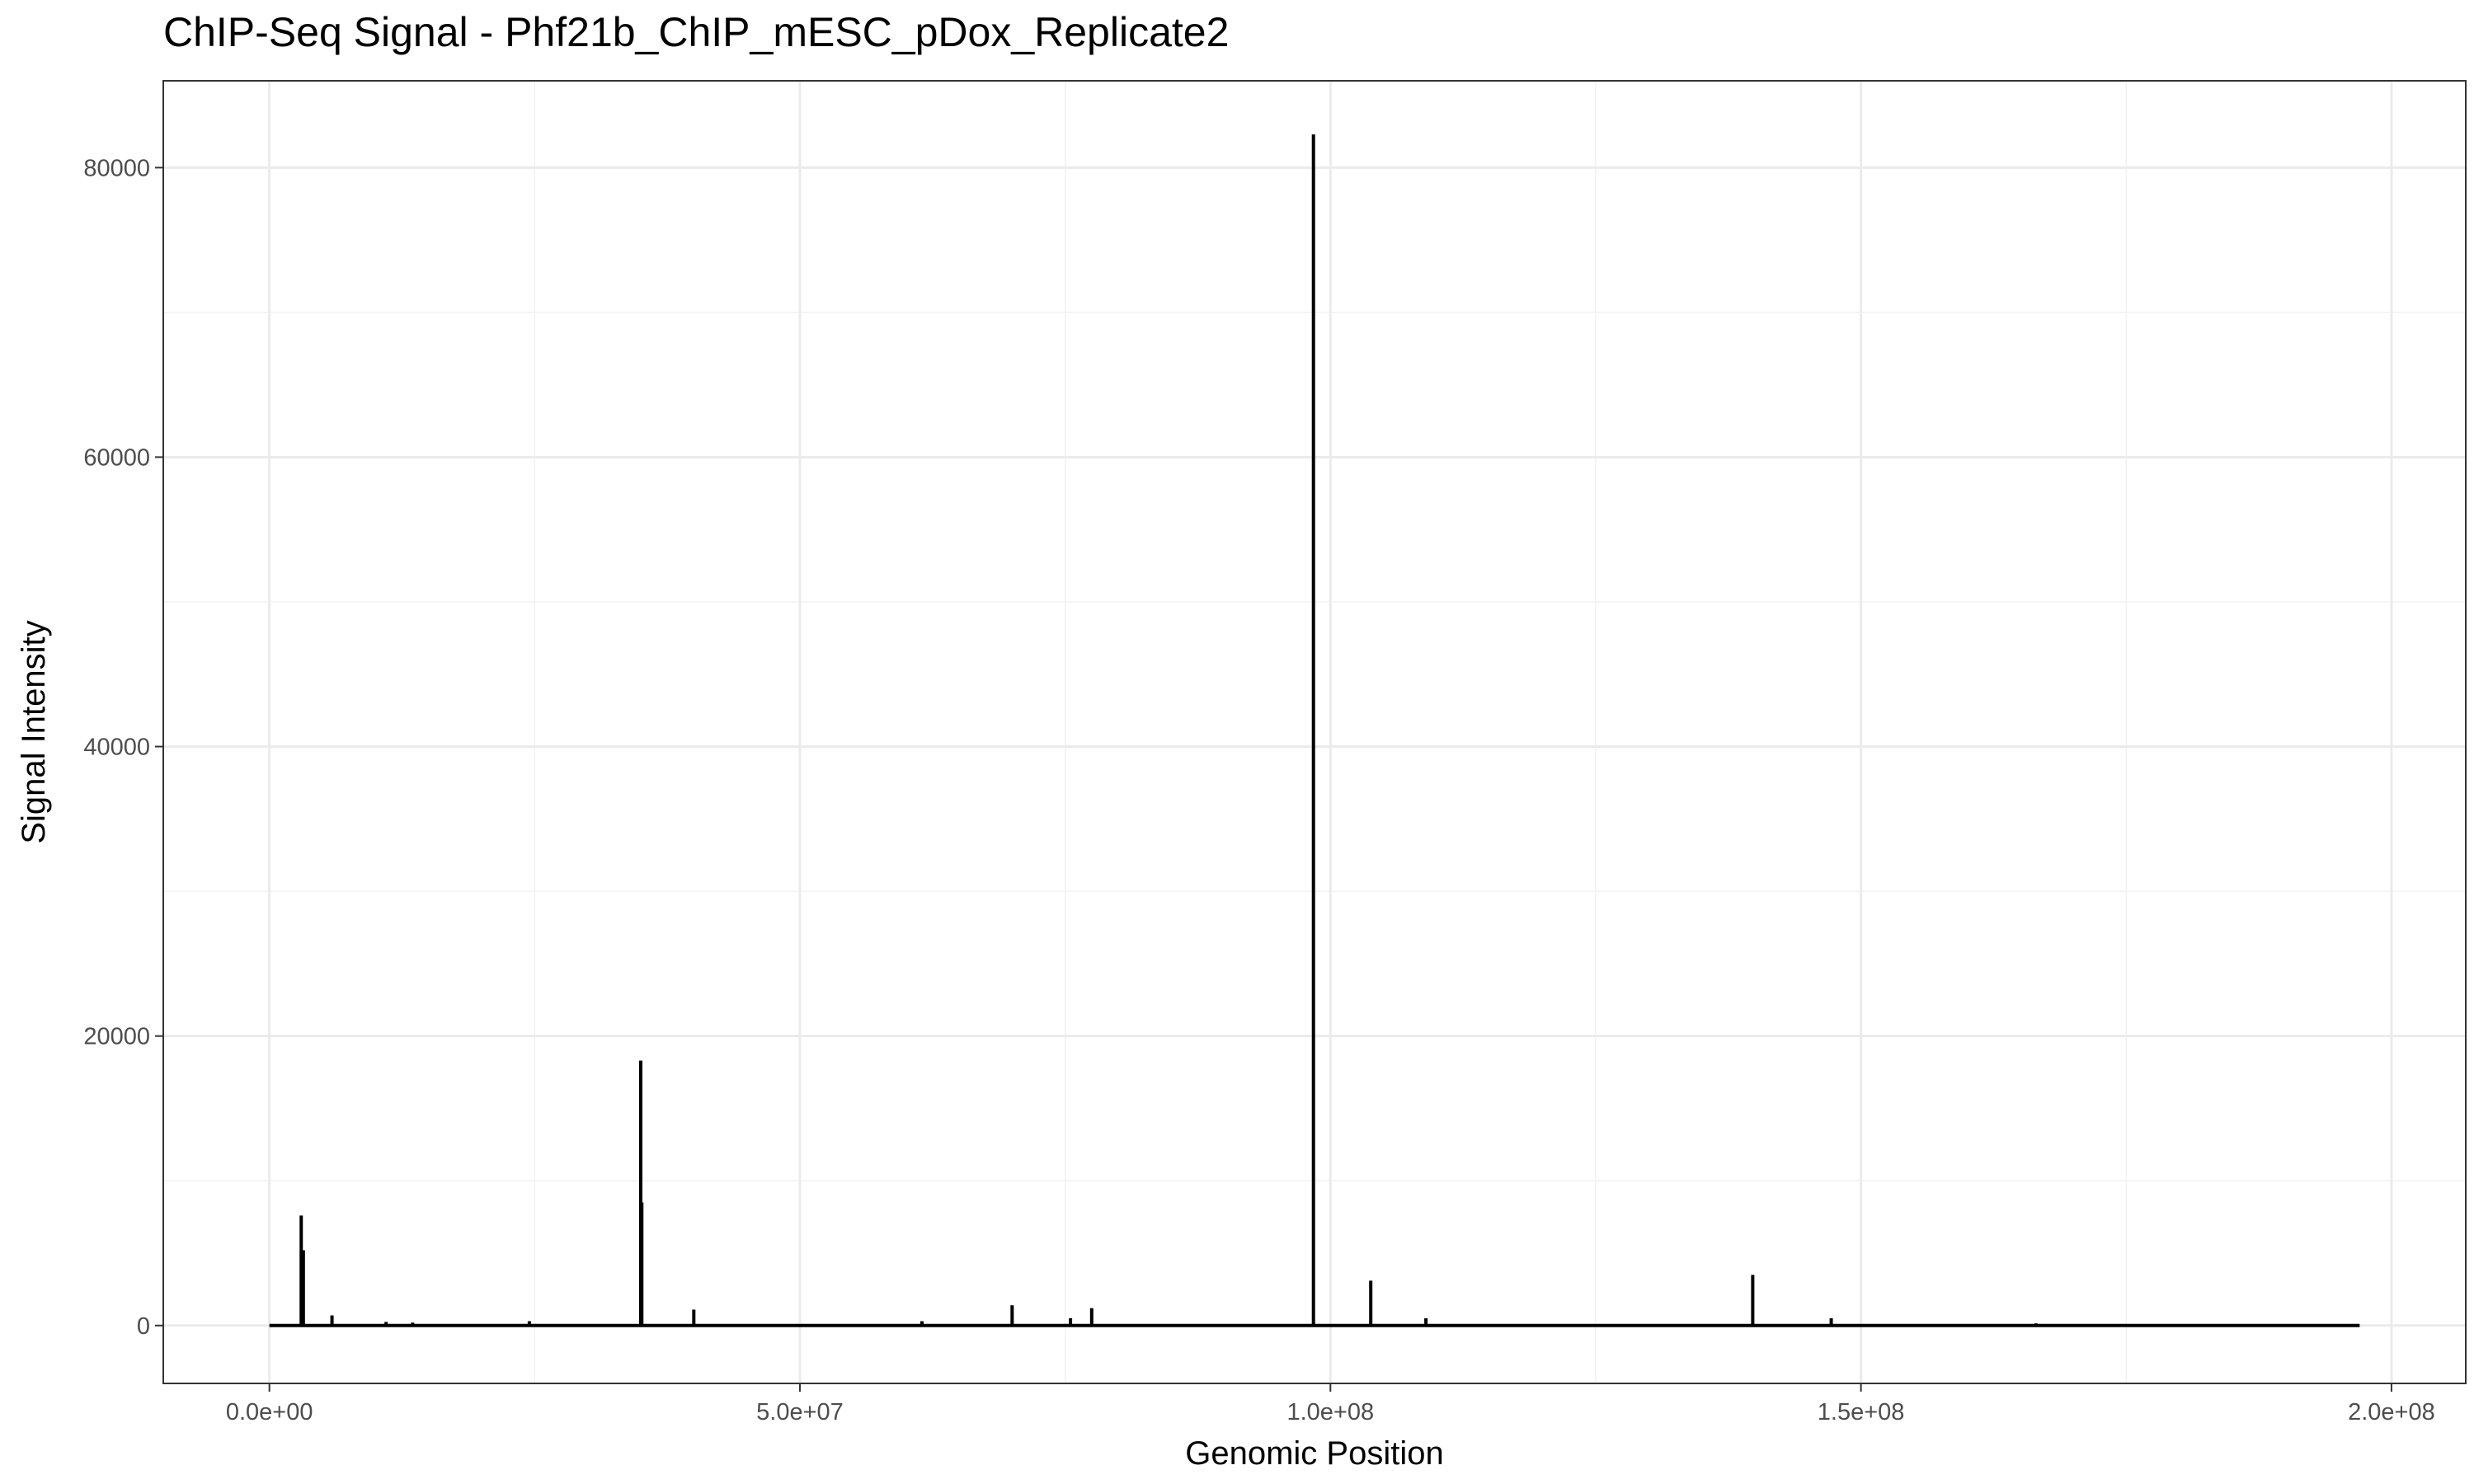 The image size is (2474, 1484). Describe the element at coordinates (116, 1037) in the screenshot. I see `y-tick-label: 20000` at that location.